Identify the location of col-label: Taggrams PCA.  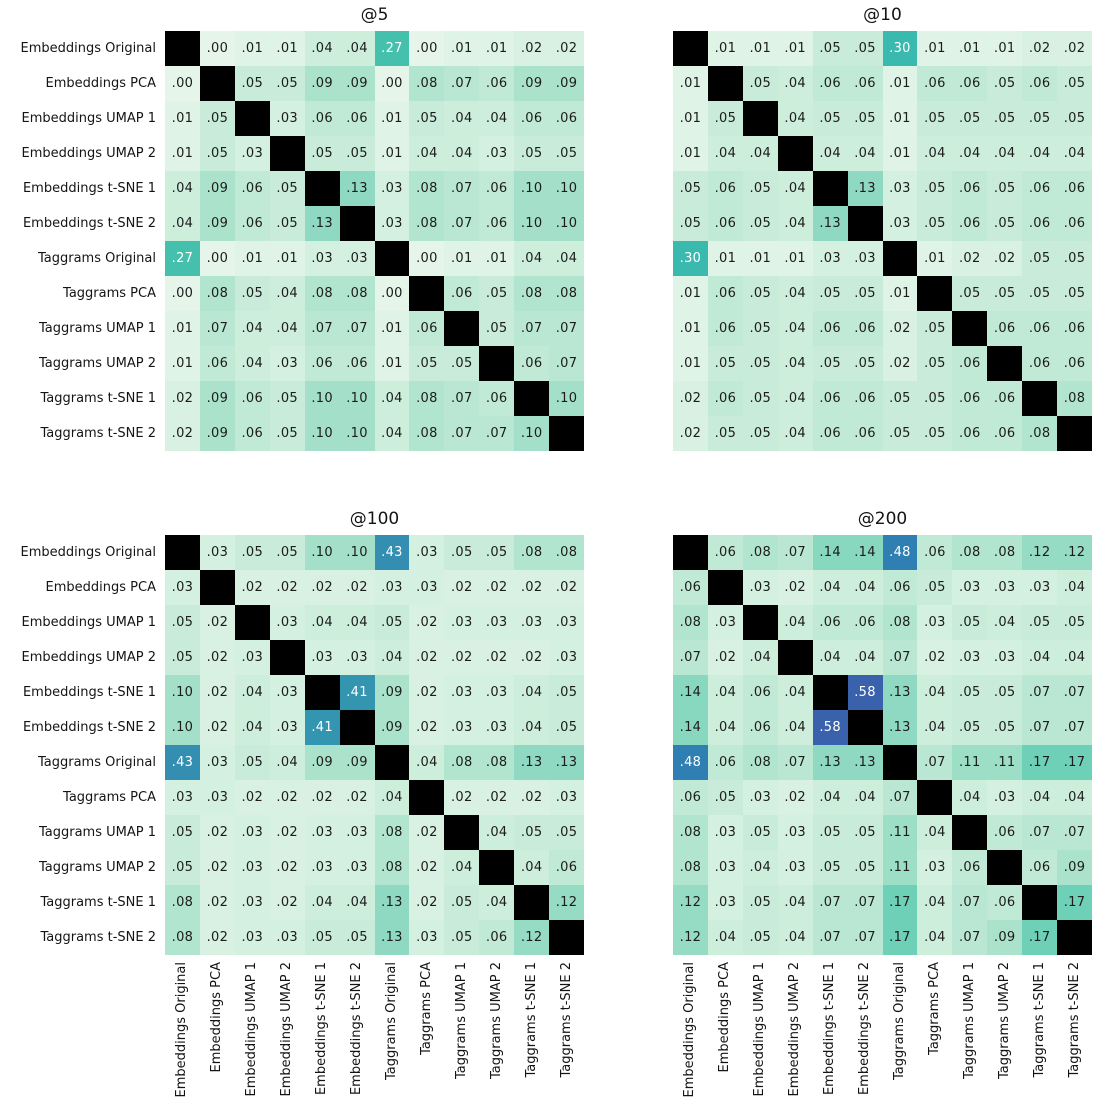
(426, 1008).